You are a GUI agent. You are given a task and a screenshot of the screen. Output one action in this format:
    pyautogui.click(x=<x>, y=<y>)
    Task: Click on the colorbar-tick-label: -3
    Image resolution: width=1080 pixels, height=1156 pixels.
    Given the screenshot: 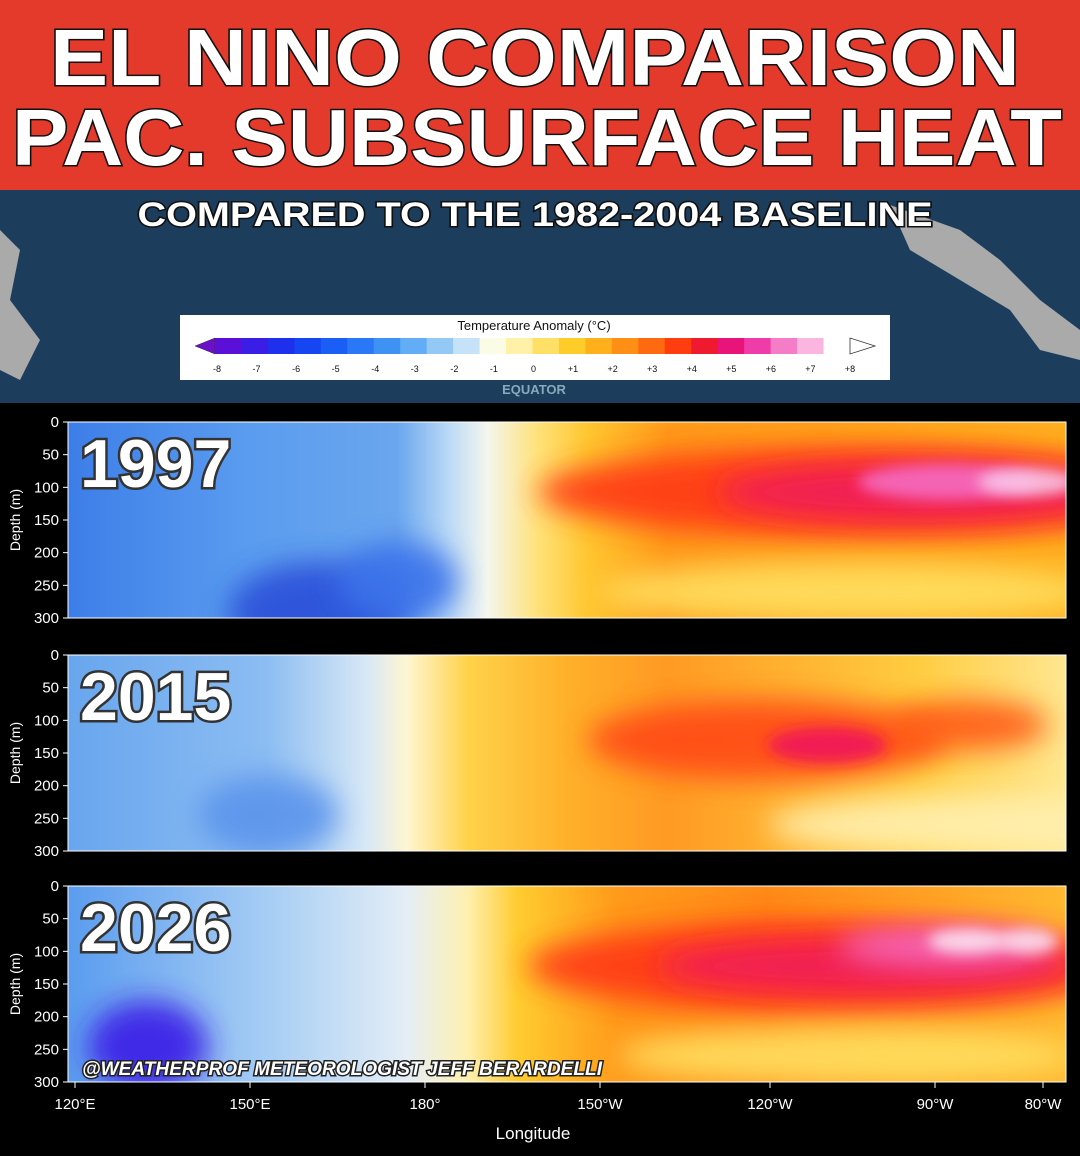 What is the action you would take?
    pyautogui.click(x=415, y=369)
    